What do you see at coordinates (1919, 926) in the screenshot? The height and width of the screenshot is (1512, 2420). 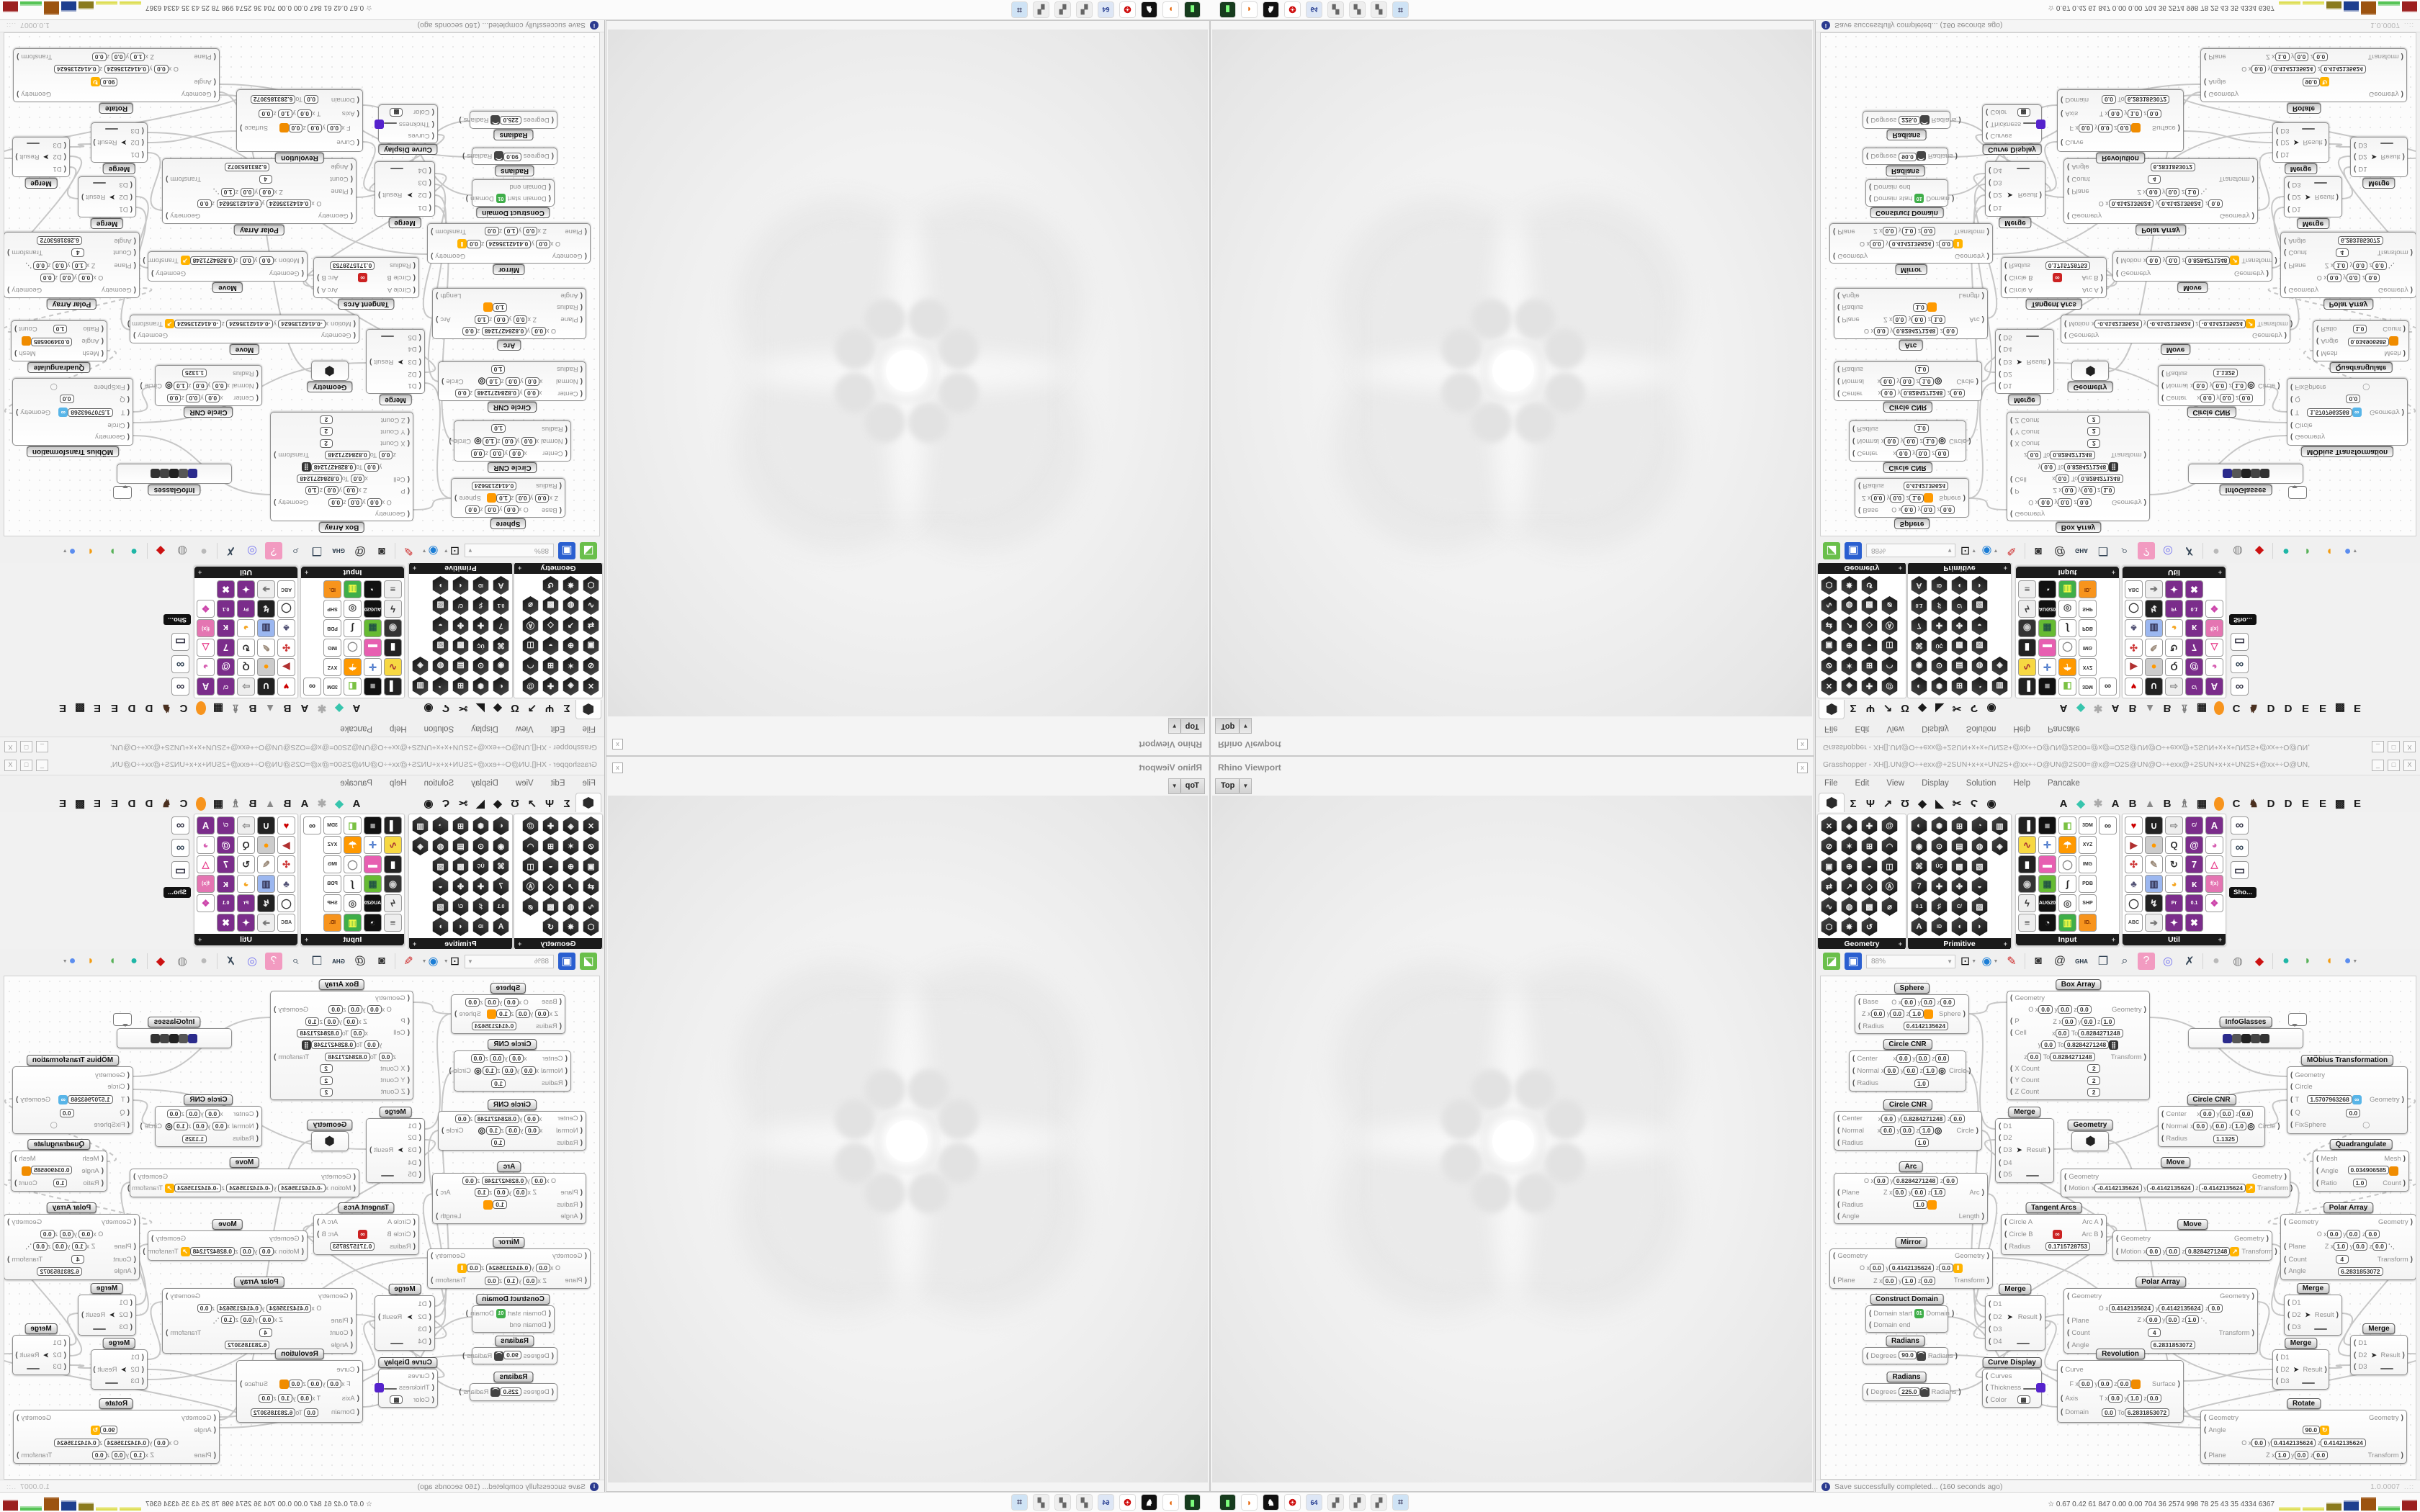 I see `component-icon: A` at bounding box center [1919, 926].